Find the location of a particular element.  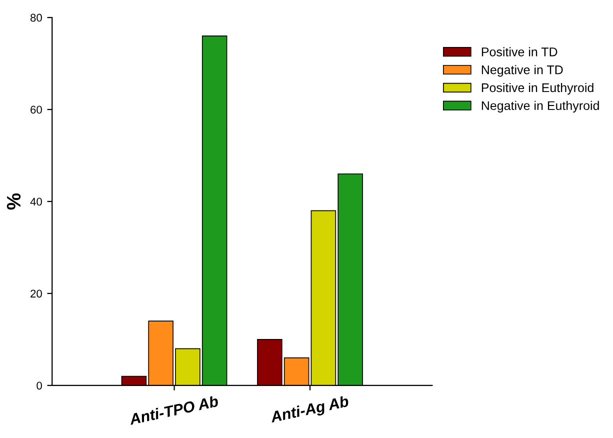

y-tick-label: 60 is located at coordinates (36, 110).